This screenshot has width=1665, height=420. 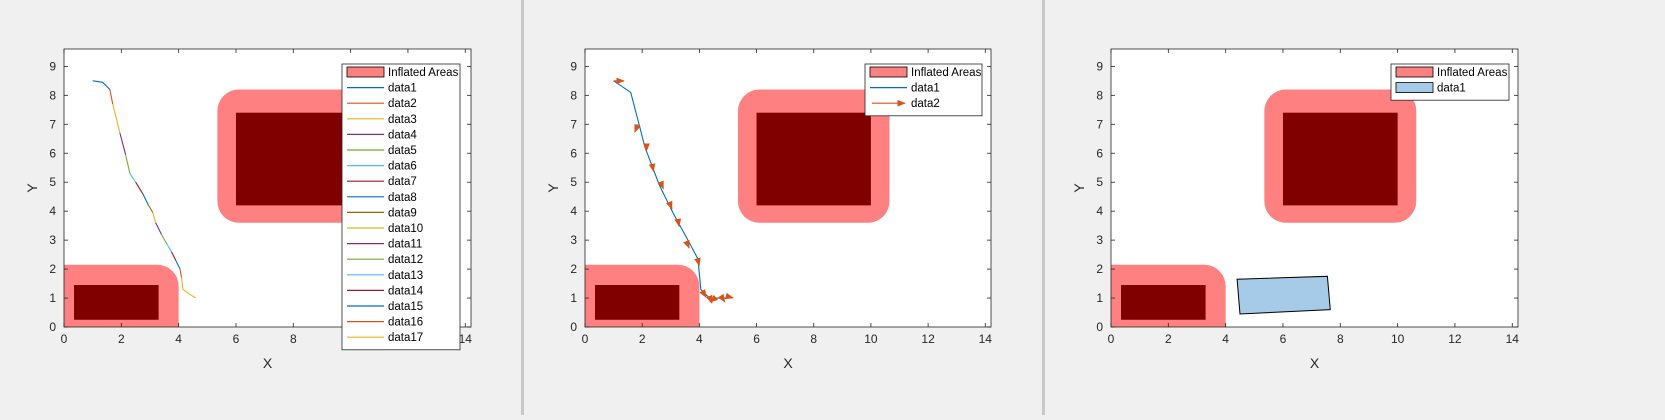 I want to click on legend-entry-label: data12, so click(x=405, y=260).